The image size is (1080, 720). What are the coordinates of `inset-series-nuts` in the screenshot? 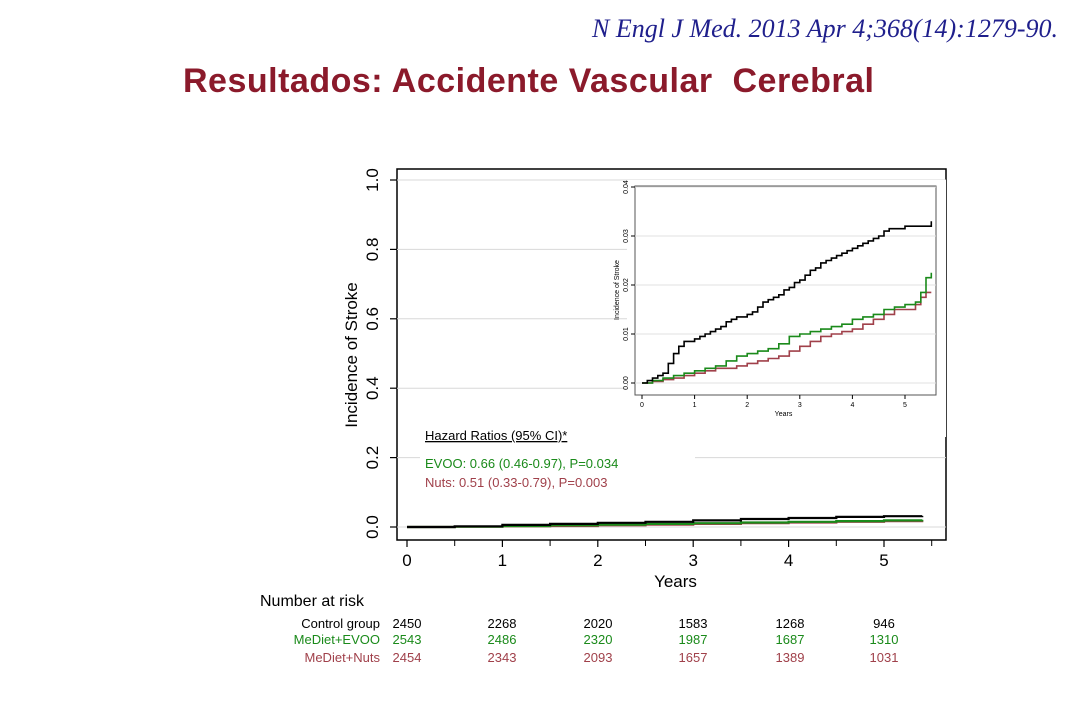 It's located at (787, 337).